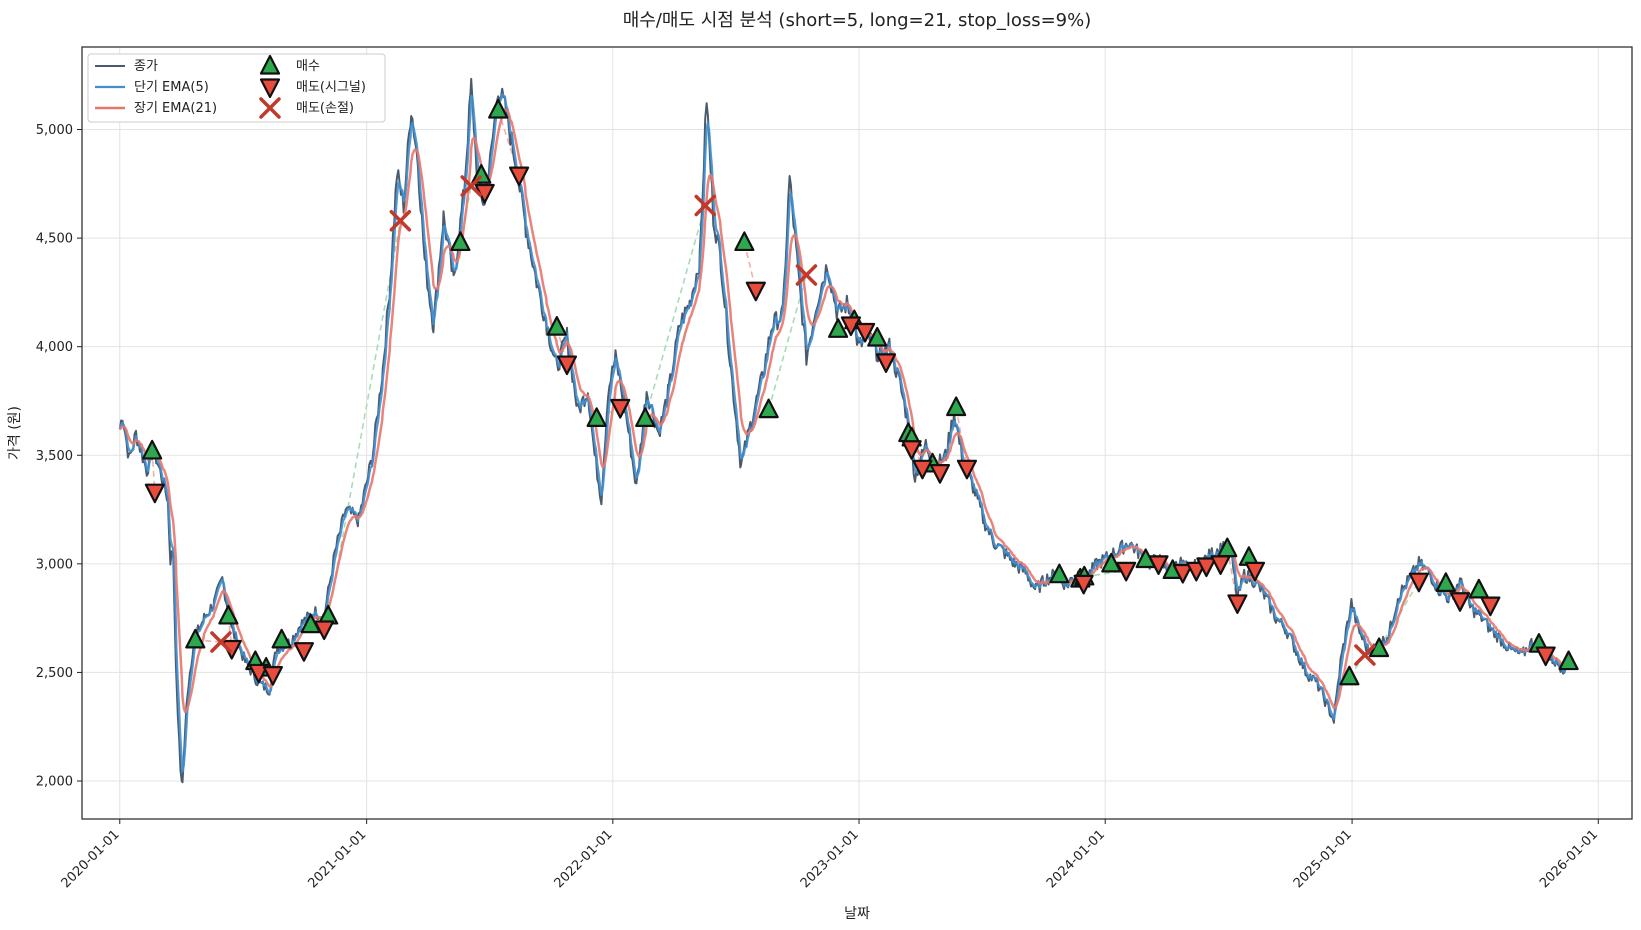 This screenshot has height=930, width=1641. Describe the element at coordinates (331, 87) in the screenshot. I see `legend-label-sell: 매도(시그널)` at that location.